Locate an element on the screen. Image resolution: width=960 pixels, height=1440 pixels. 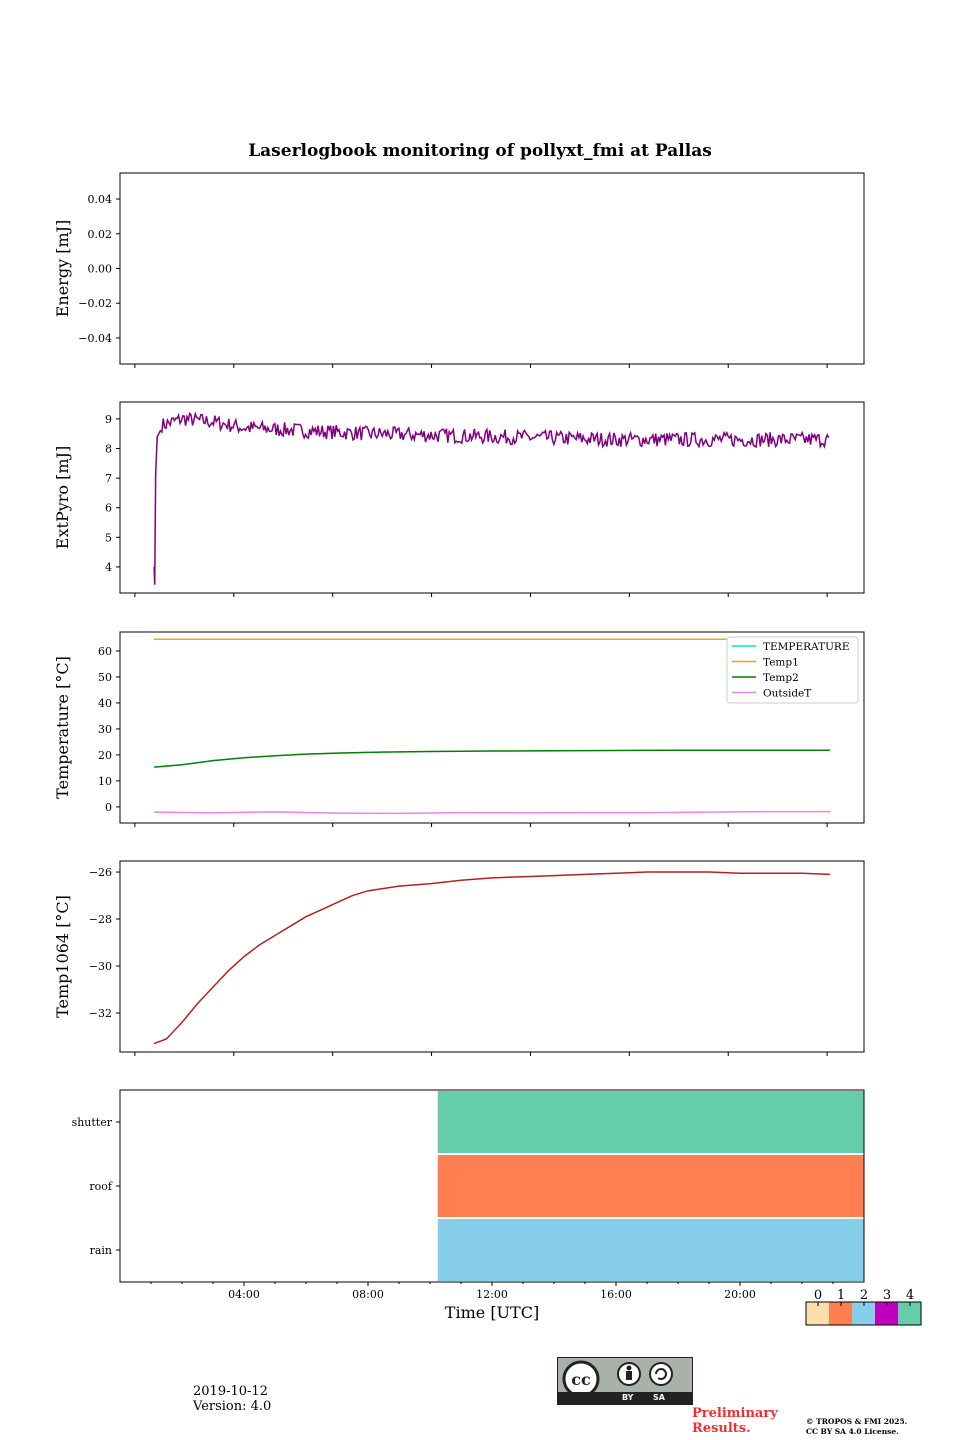
y-axis-label: Temperature [°C] is located at coordinates (62, 727).